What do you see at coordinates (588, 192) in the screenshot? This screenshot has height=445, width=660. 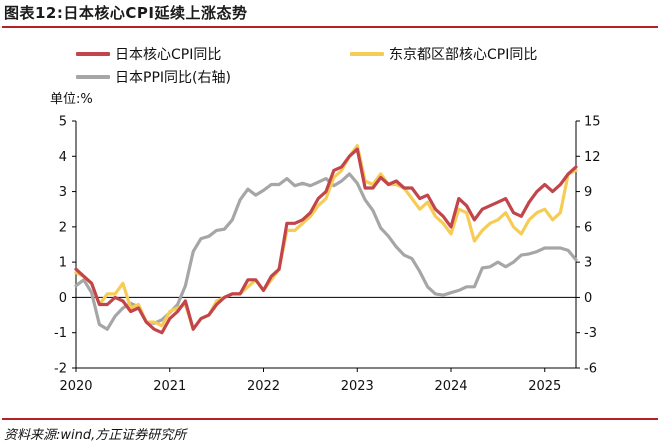 I see `right-y-tick-label: 9` at bounding box center [588, 192].